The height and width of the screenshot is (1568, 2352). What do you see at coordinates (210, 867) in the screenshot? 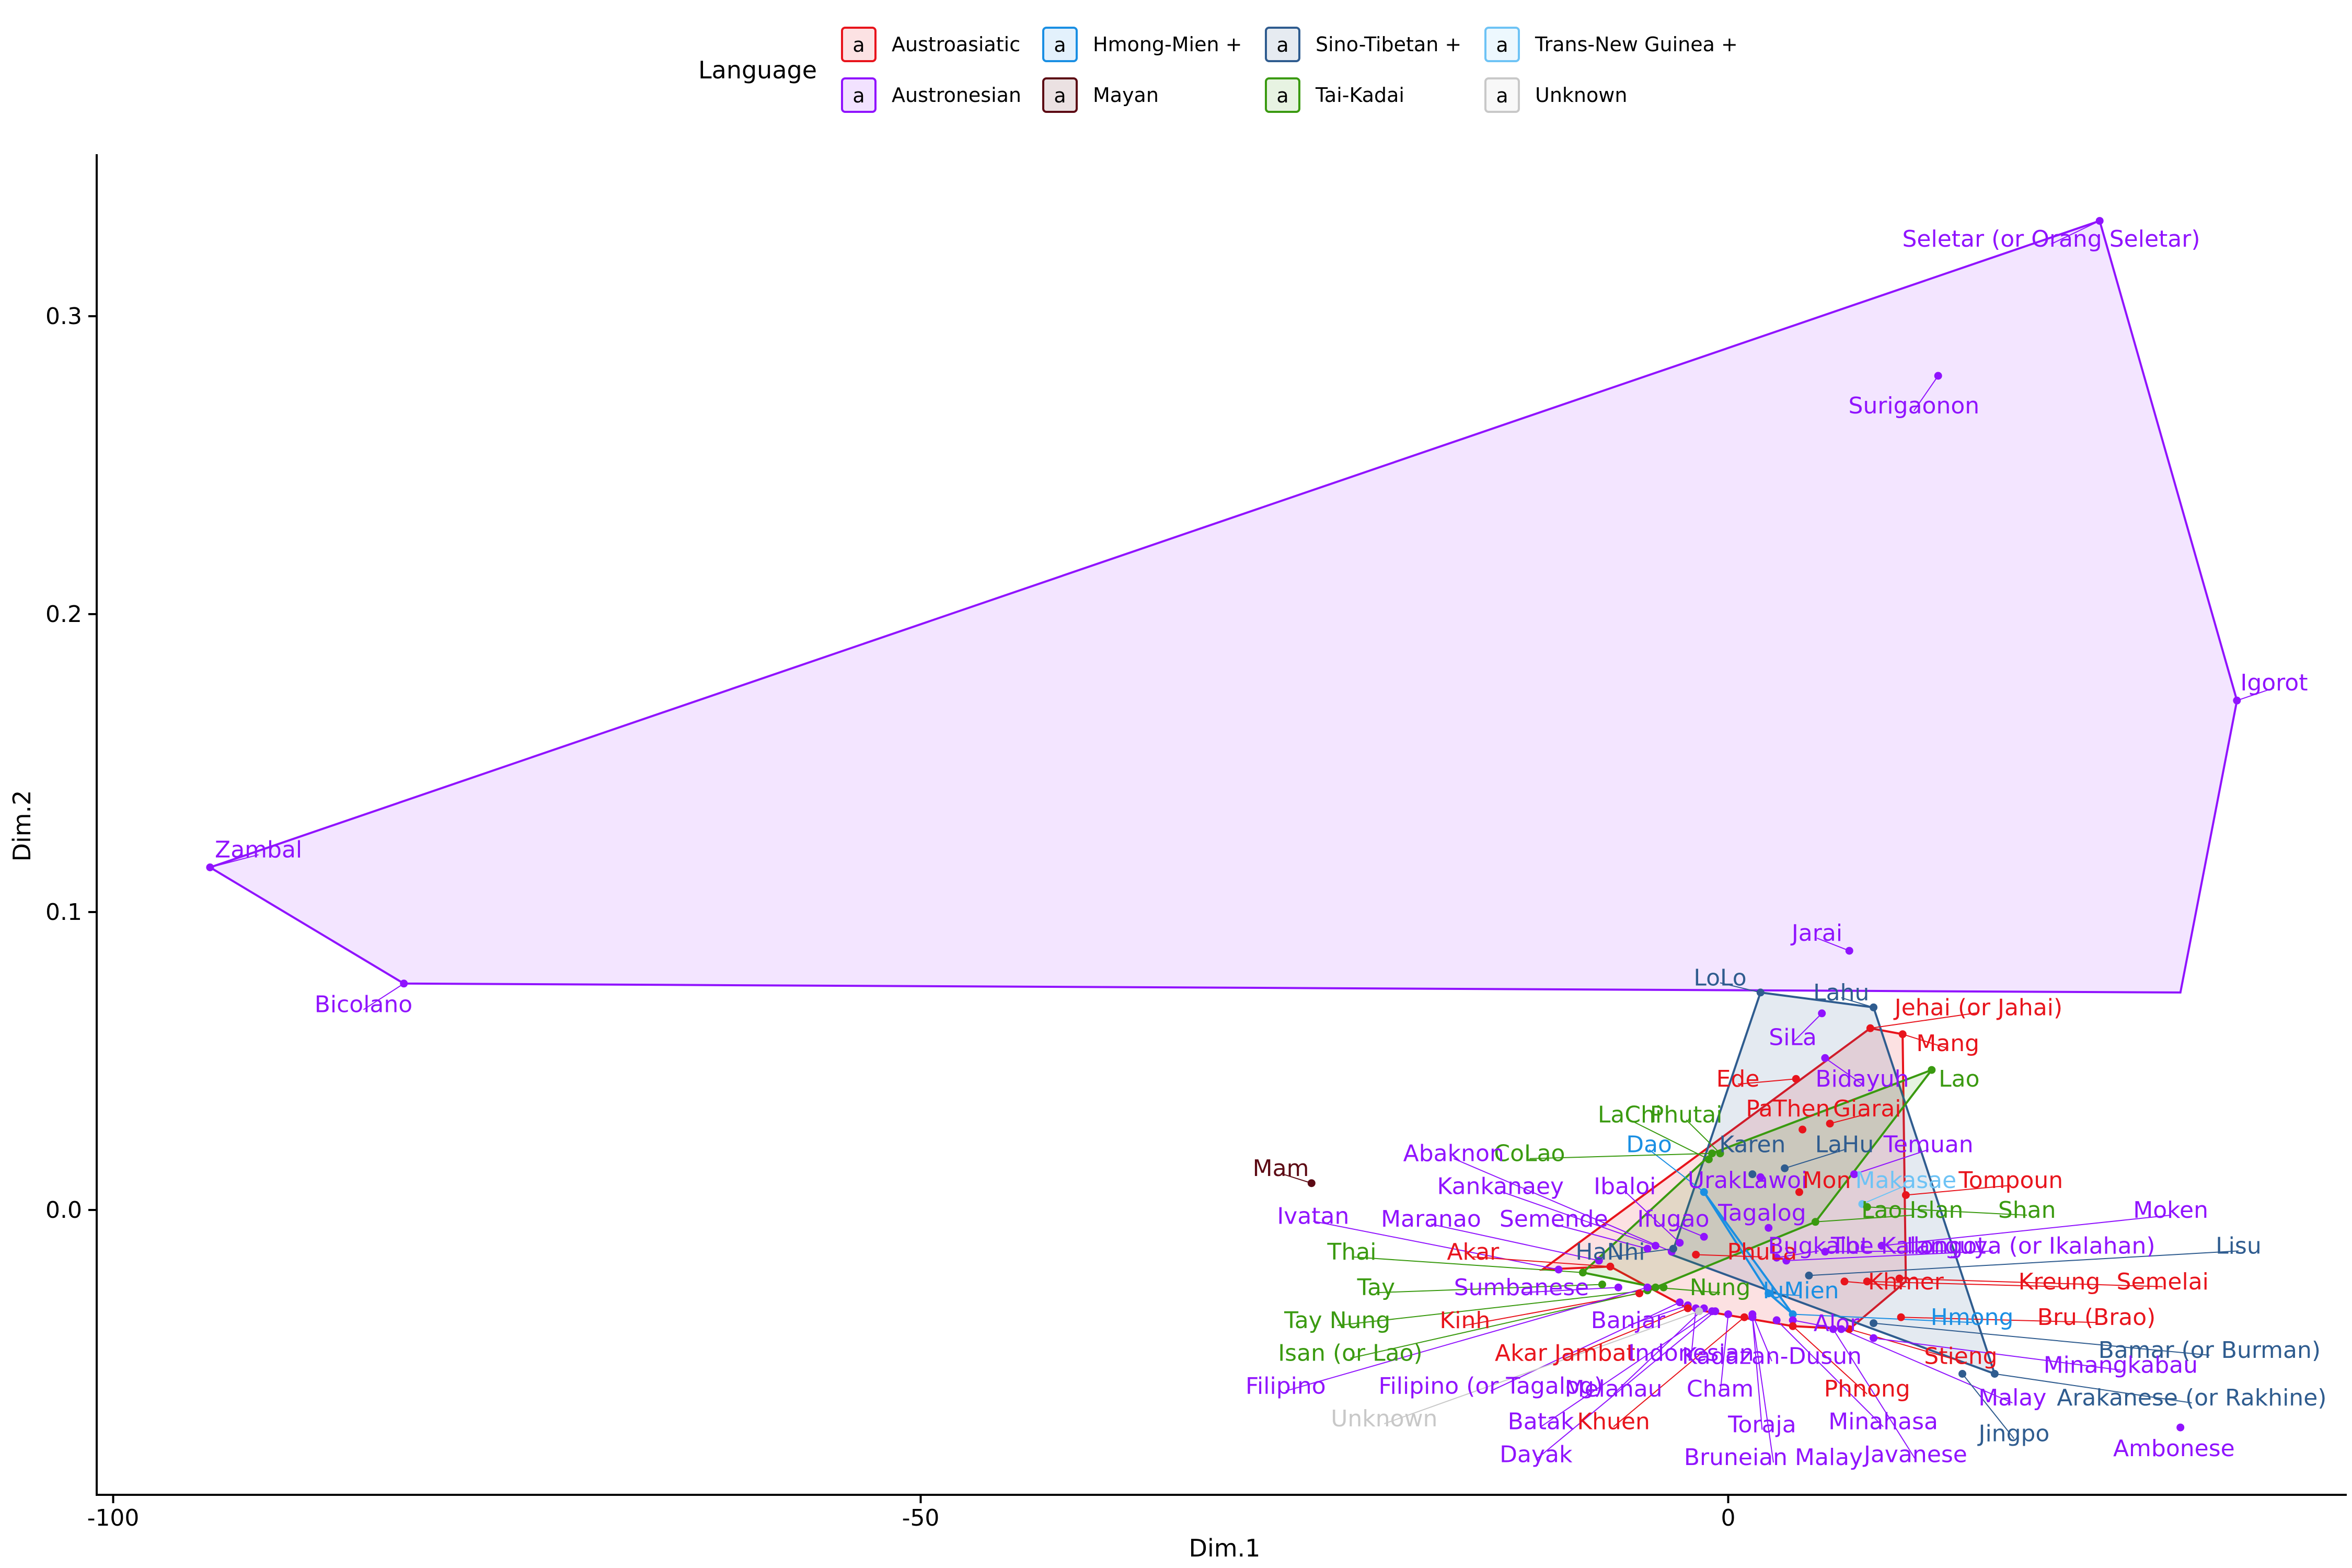
I see `point-zambal` at bounding box center [210, 867].